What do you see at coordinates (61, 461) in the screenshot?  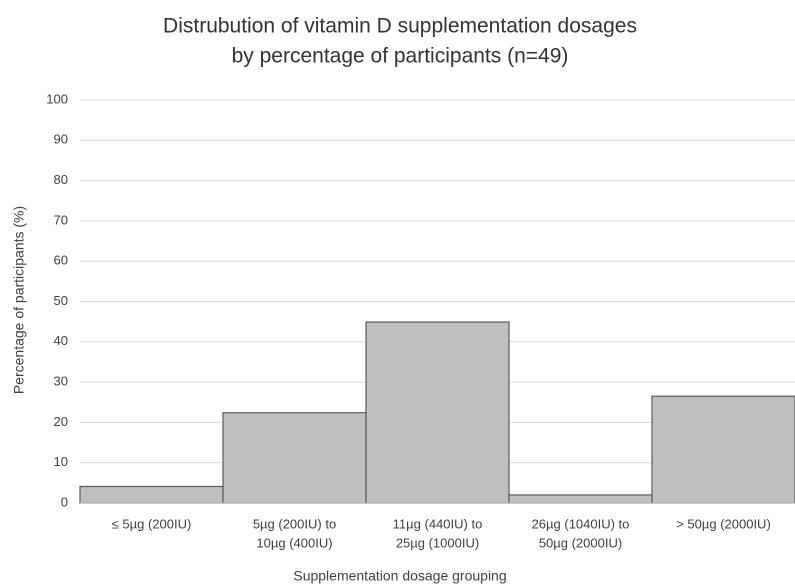 I see `y-tick-label: 10` at bounding box center [61, 461].